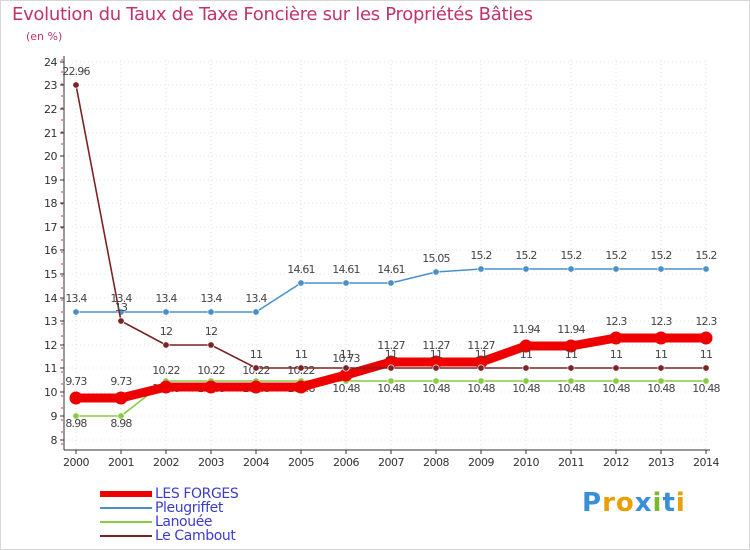 The width and height of the screenshot is (750, 550). What do you see at coordinates (526, 329) in the screenshot?
I see `data-label: 11.94` at bounding box center [526, 329].